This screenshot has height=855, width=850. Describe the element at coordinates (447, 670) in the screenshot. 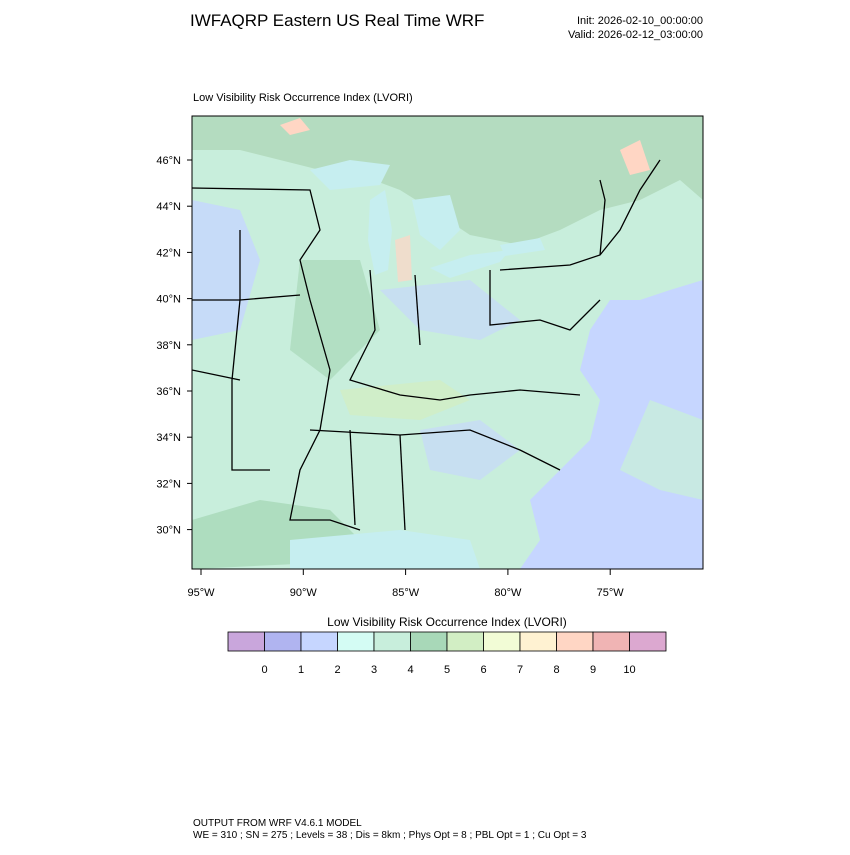

I see `colorbar-label: 5` at that location.